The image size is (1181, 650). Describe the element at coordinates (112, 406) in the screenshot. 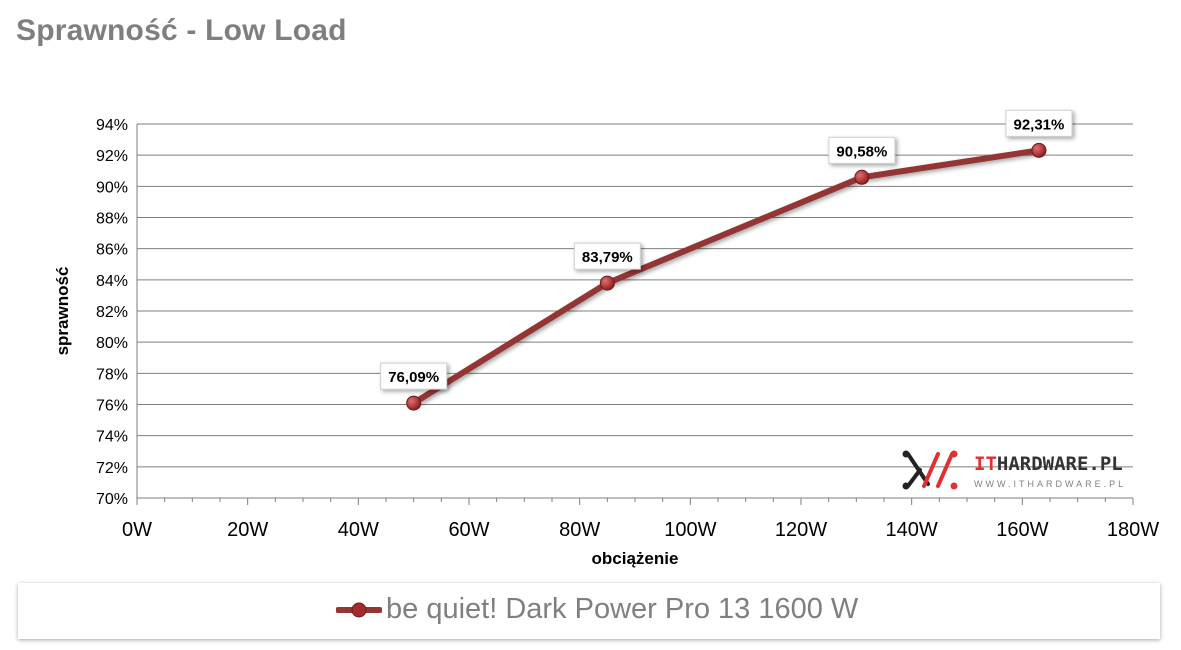

I see `y-tick-label: 76%` at that location.